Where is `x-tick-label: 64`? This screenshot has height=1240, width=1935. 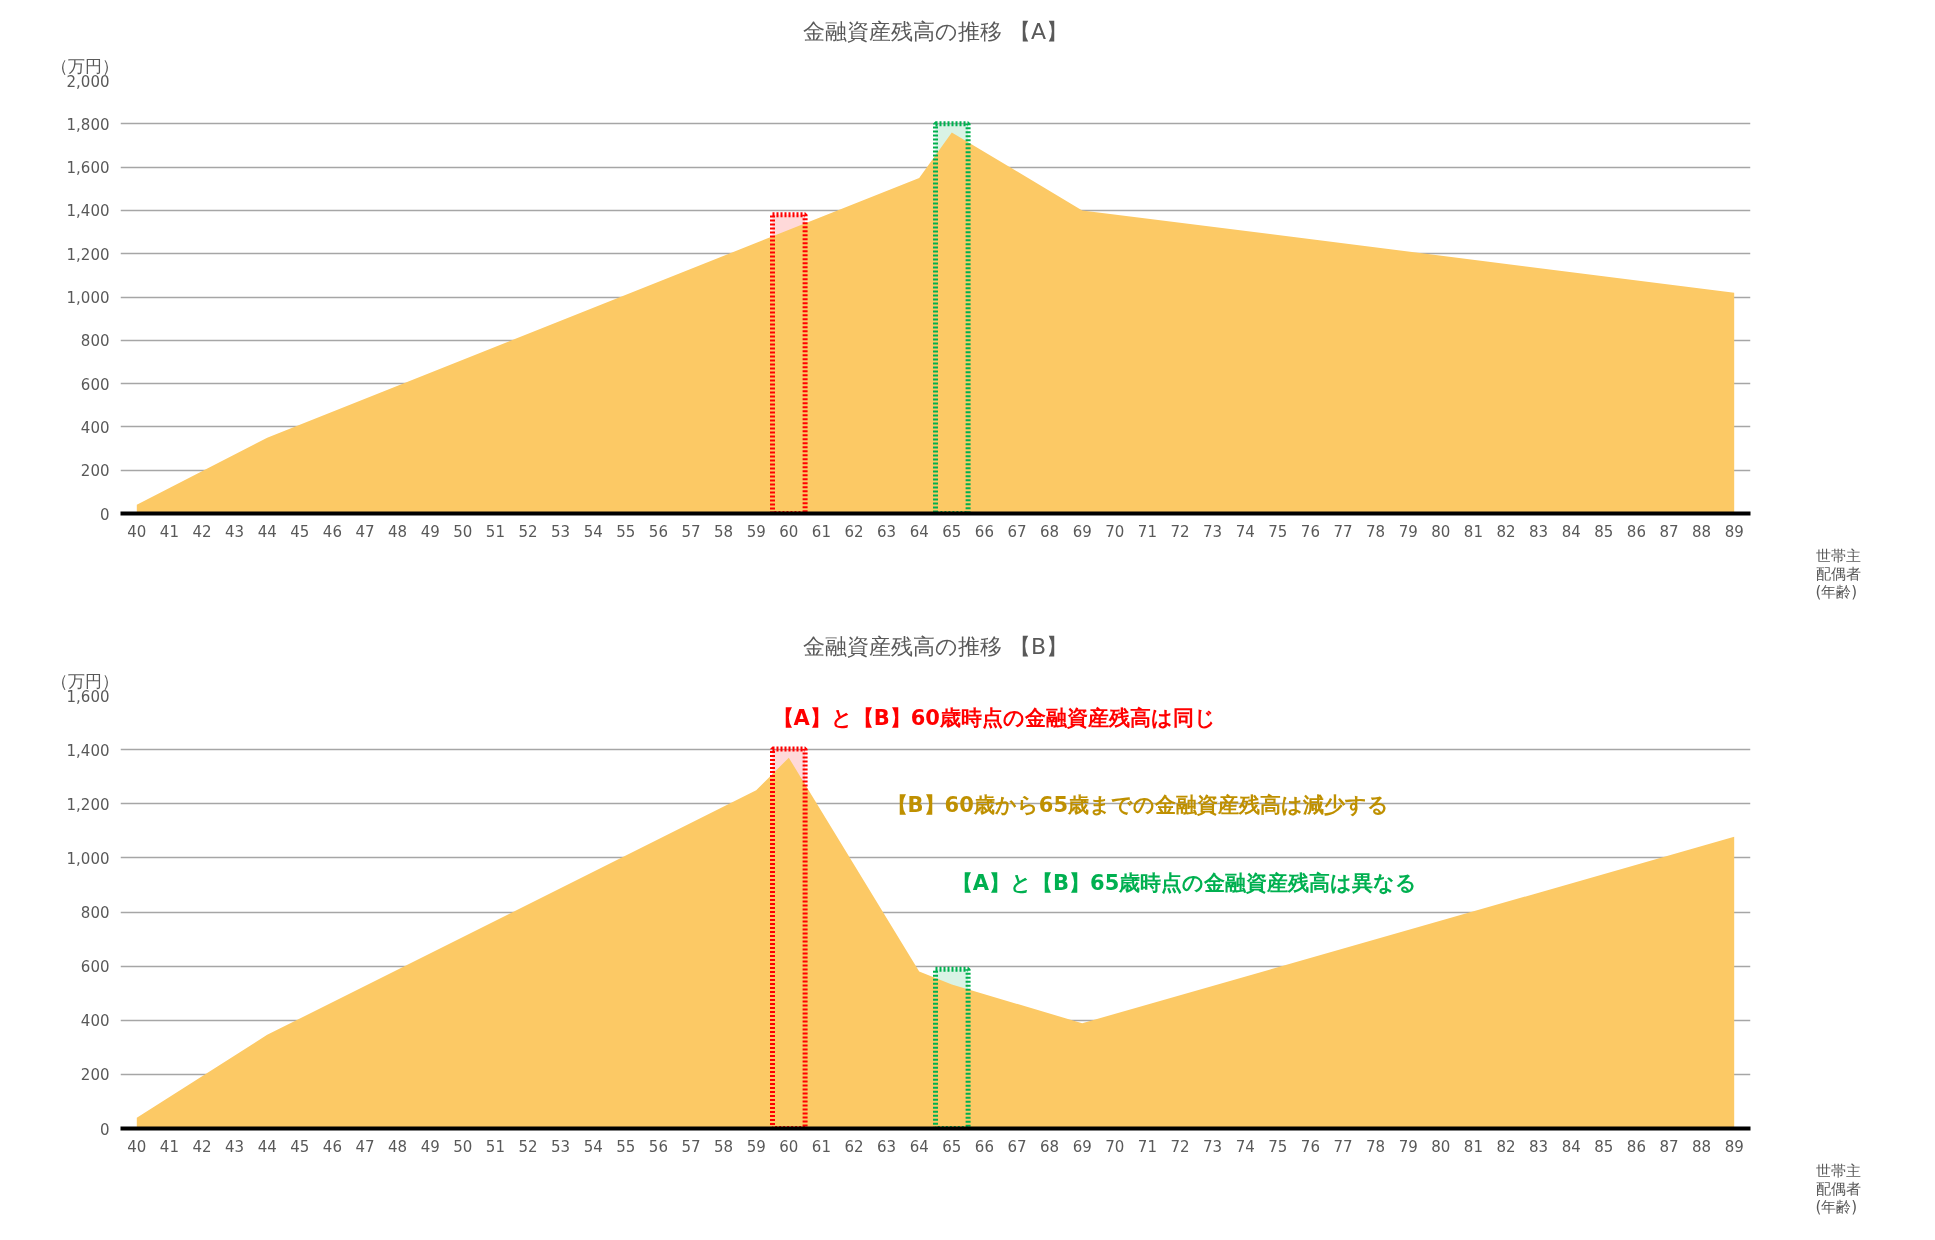
x-tick-label: 64 is located at coordinates (919, 1146).